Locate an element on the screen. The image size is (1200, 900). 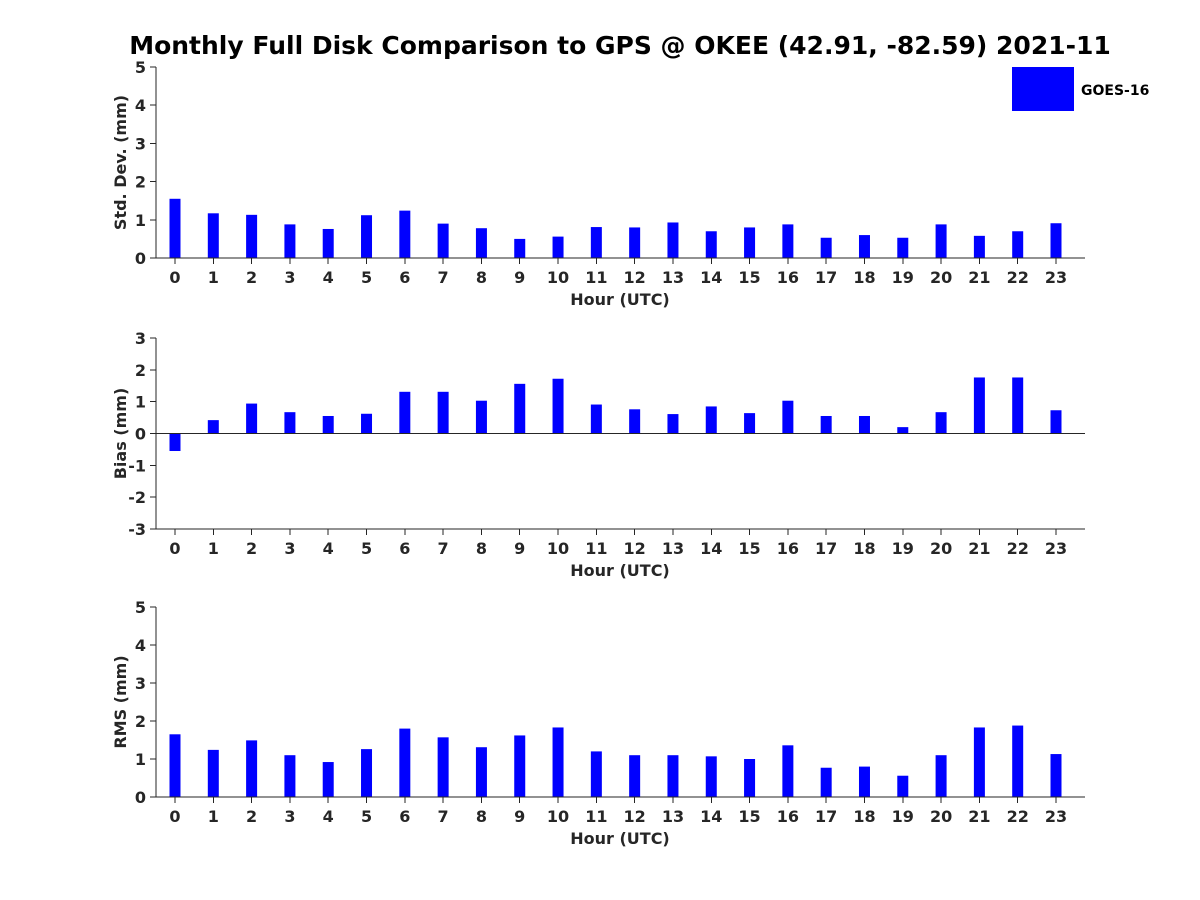
x-tick-label: 10 is located at coordinates (558, 816).